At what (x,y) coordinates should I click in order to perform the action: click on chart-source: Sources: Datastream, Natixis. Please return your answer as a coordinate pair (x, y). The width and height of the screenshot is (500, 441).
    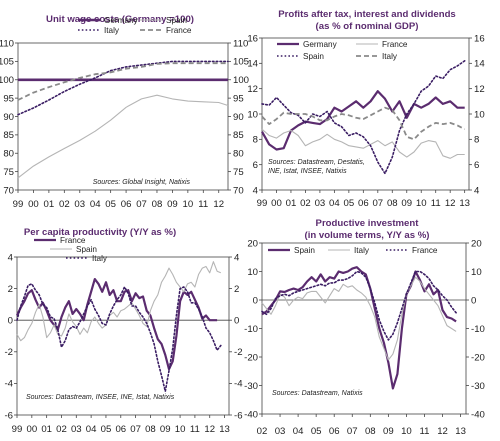
    Looking at the image, I should click on (317, 393).